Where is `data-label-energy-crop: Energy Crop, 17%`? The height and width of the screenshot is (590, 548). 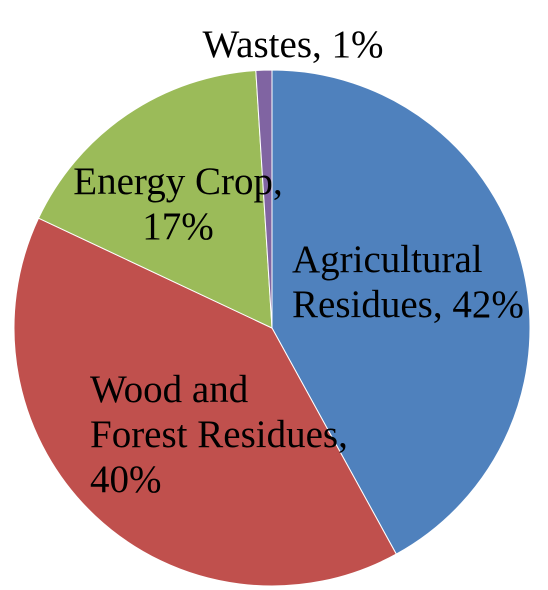 data-label-energy-crop: Energy Crop, 17% is located at coordinates (177, 204).